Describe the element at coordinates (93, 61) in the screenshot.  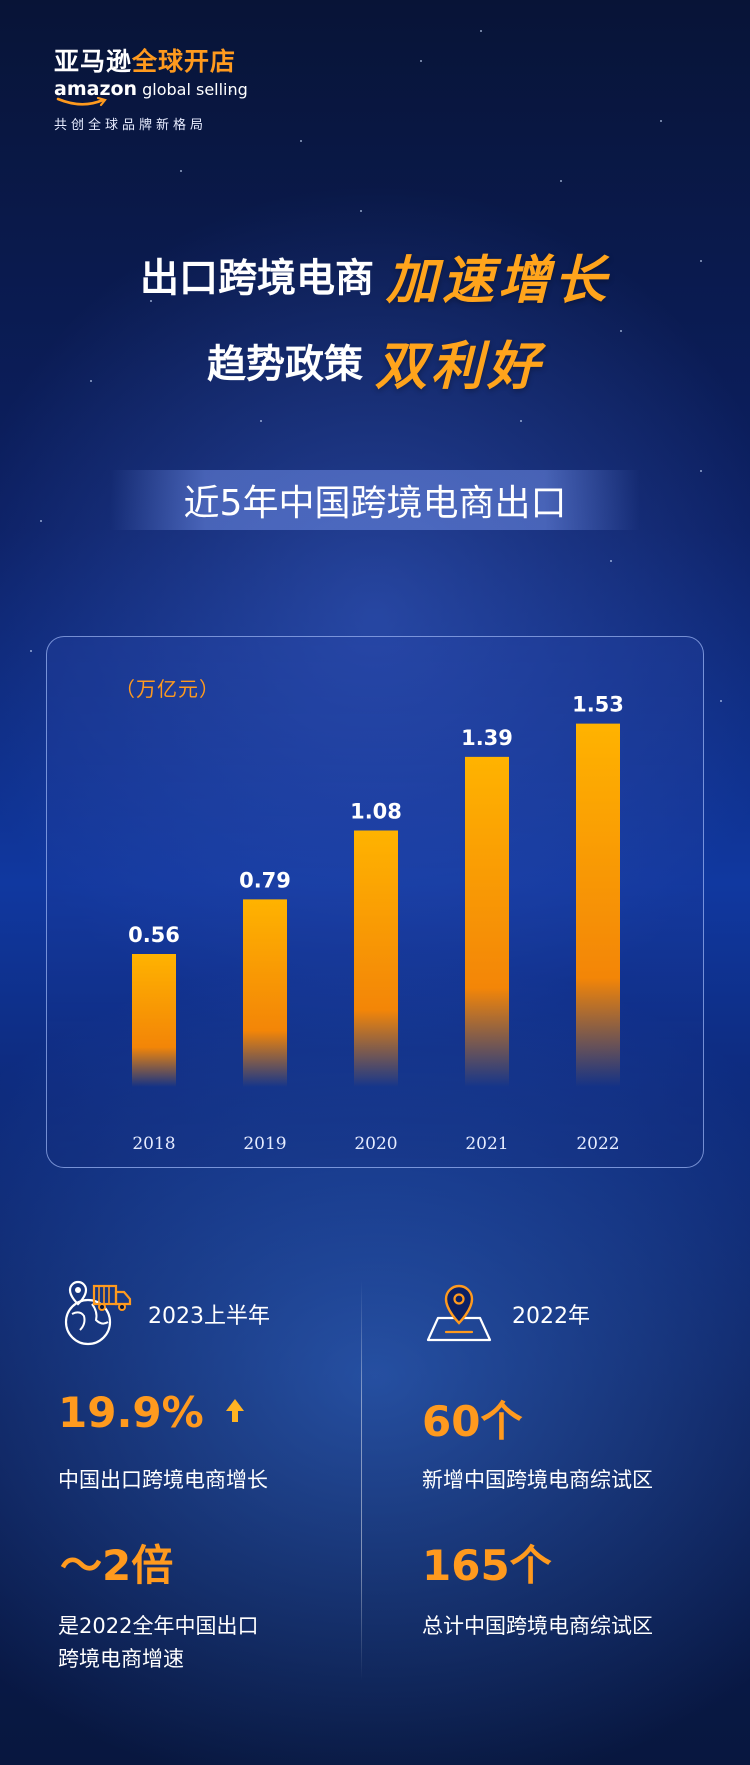
I see `logo-cn-white: 亚马逊` at that location.